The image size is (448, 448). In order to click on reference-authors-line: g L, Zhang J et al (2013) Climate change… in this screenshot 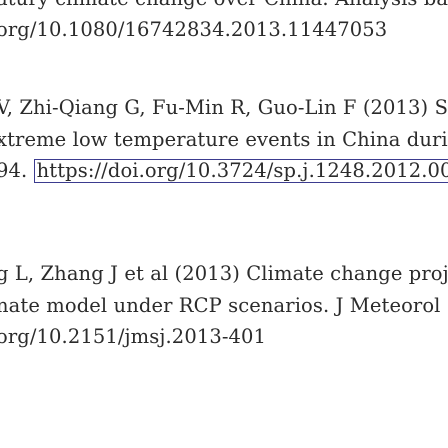, I will do `click(224, 273)`.